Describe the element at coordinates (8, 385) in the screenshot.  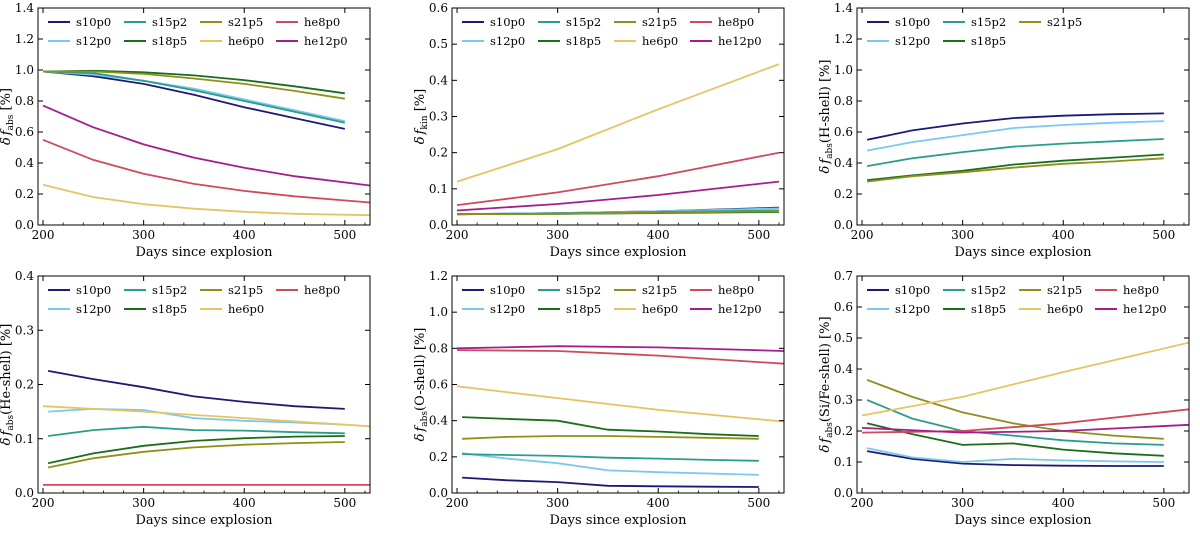
I see `y-axis-label: δfabs(He-shell) [%]` at that location.